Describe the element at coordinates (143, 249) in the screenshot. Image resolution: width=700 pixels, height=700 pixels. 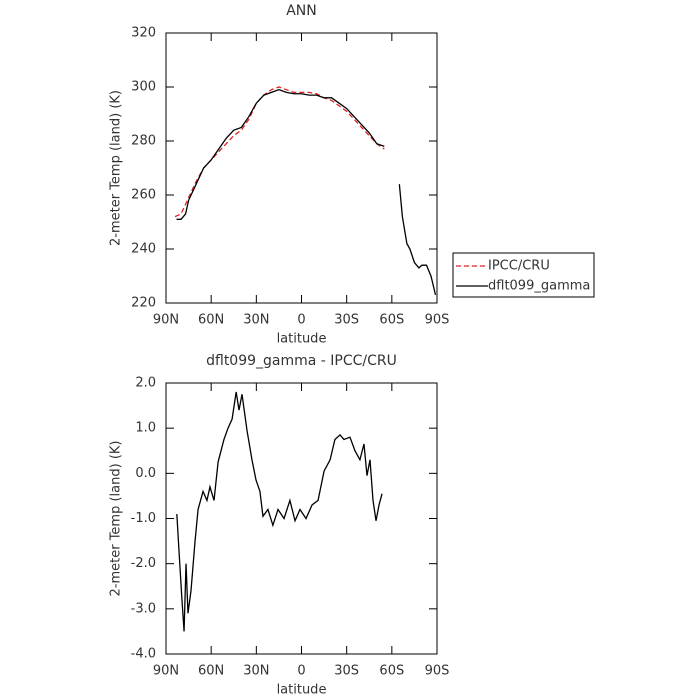
I see `y-tick-label: 240` at that location.